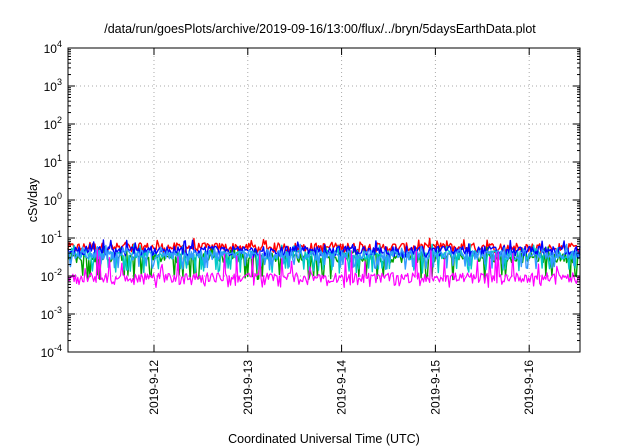 Image resolution: width=640 pixels, height=448 pixels. I want to click on y-tick-label: 10⁻², so click(51, 275).